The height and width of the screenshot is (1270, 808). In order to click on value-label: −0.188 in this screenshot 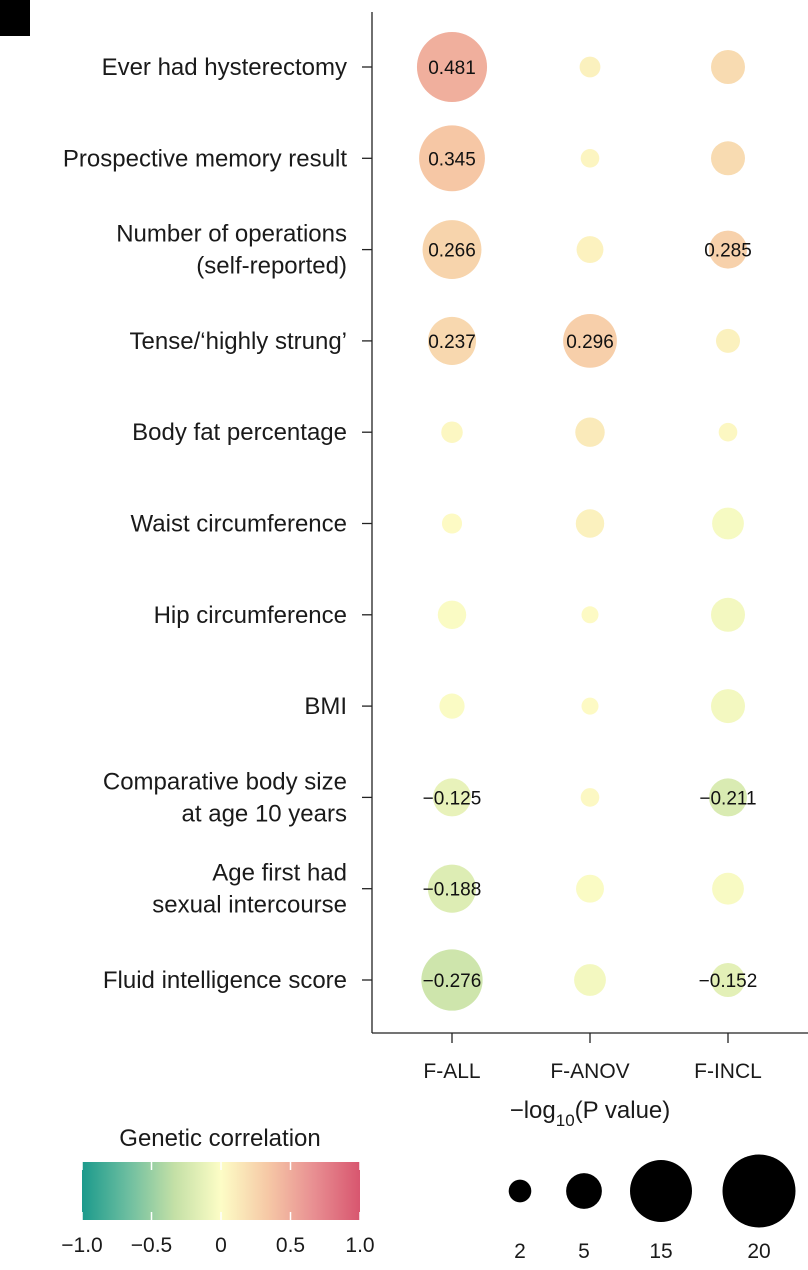, I will do `click(452, 890)`.